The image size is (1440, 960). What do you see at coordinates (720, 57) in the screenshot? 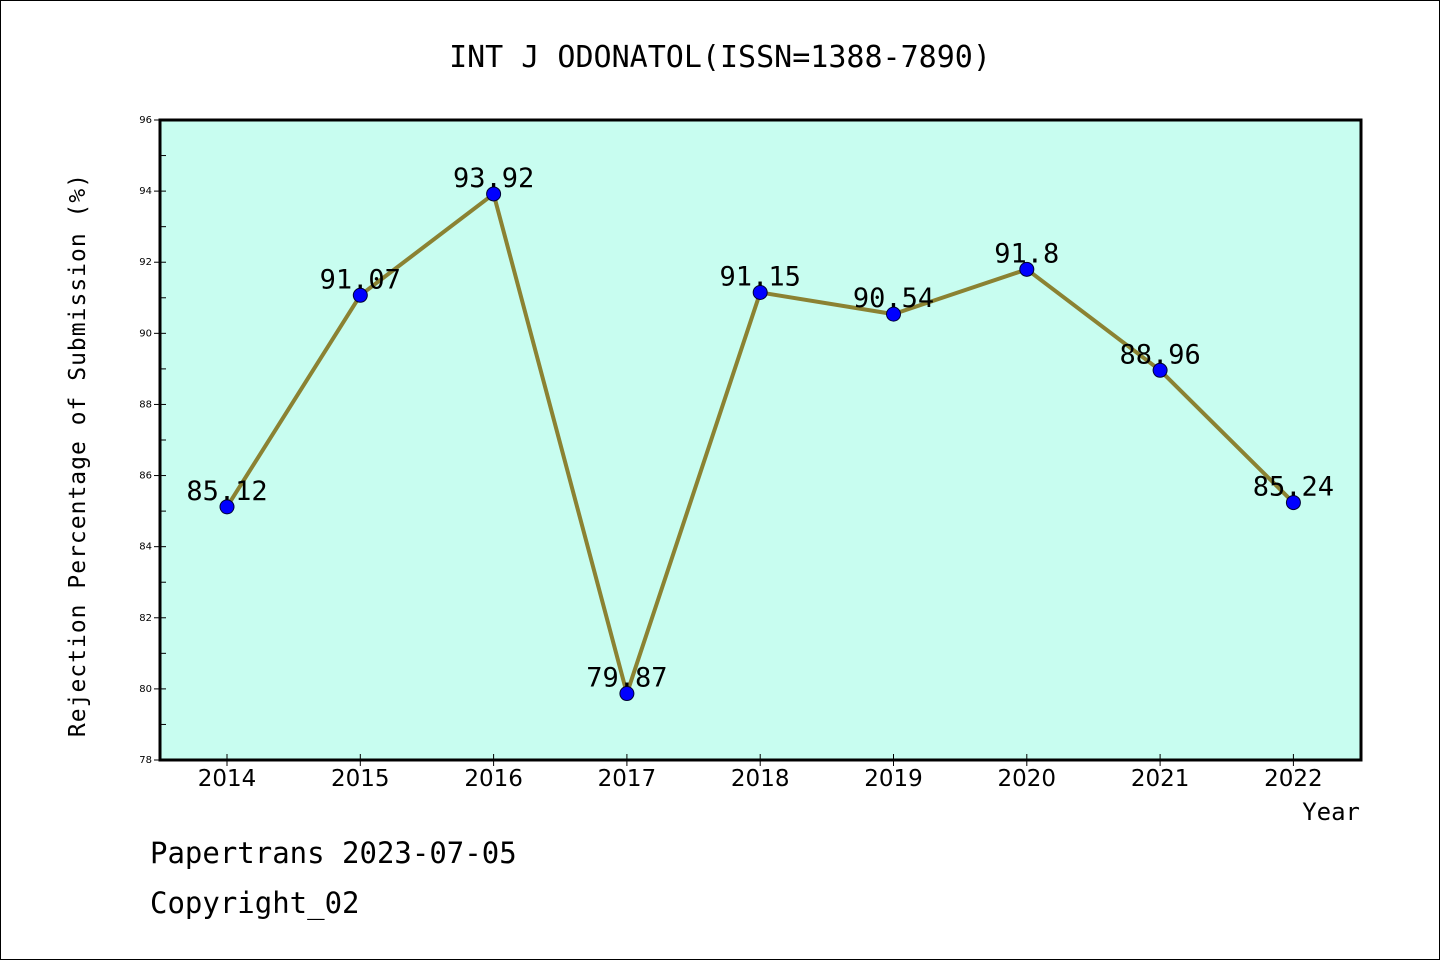
I see `chart-title: INT J ODONATOL(ISSN=1388-7890)` at bounding box center [720, 57].